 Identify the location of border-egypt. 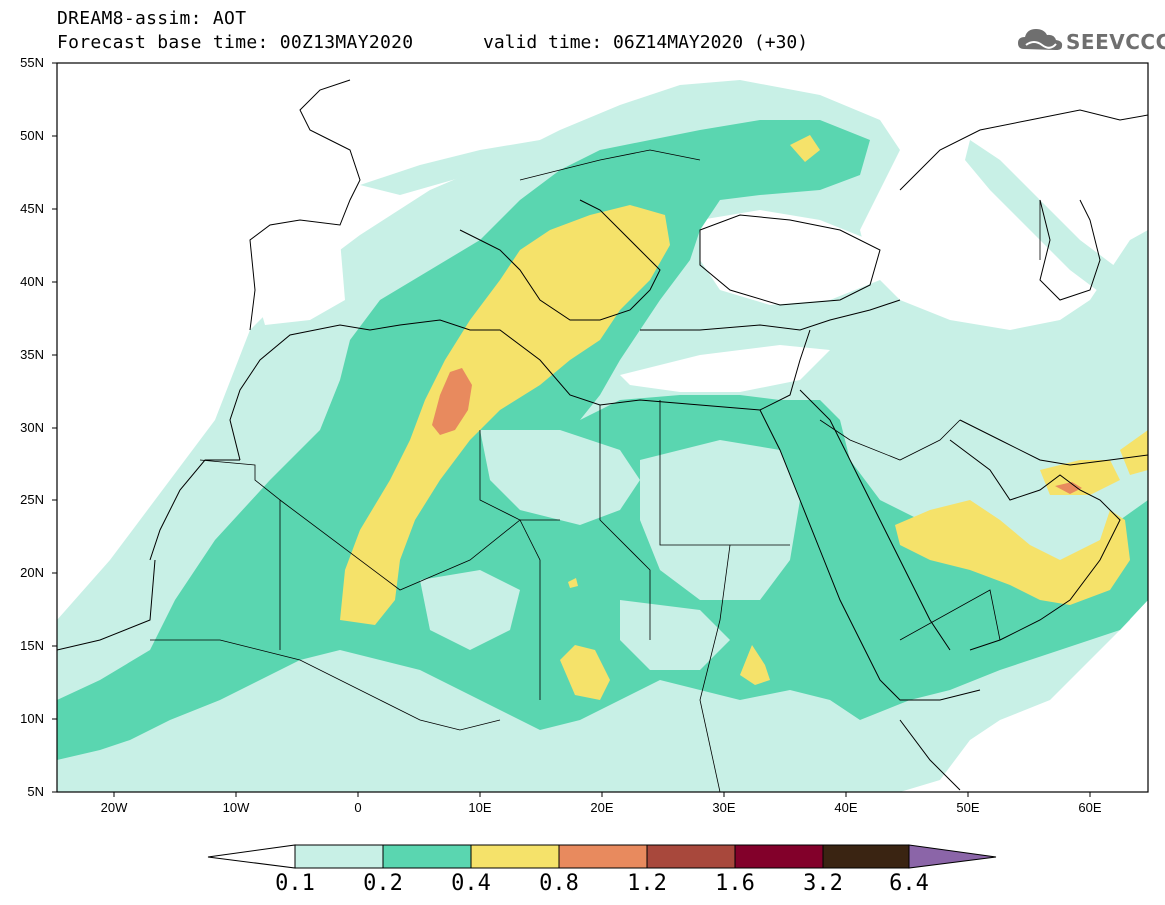
(724, 473).